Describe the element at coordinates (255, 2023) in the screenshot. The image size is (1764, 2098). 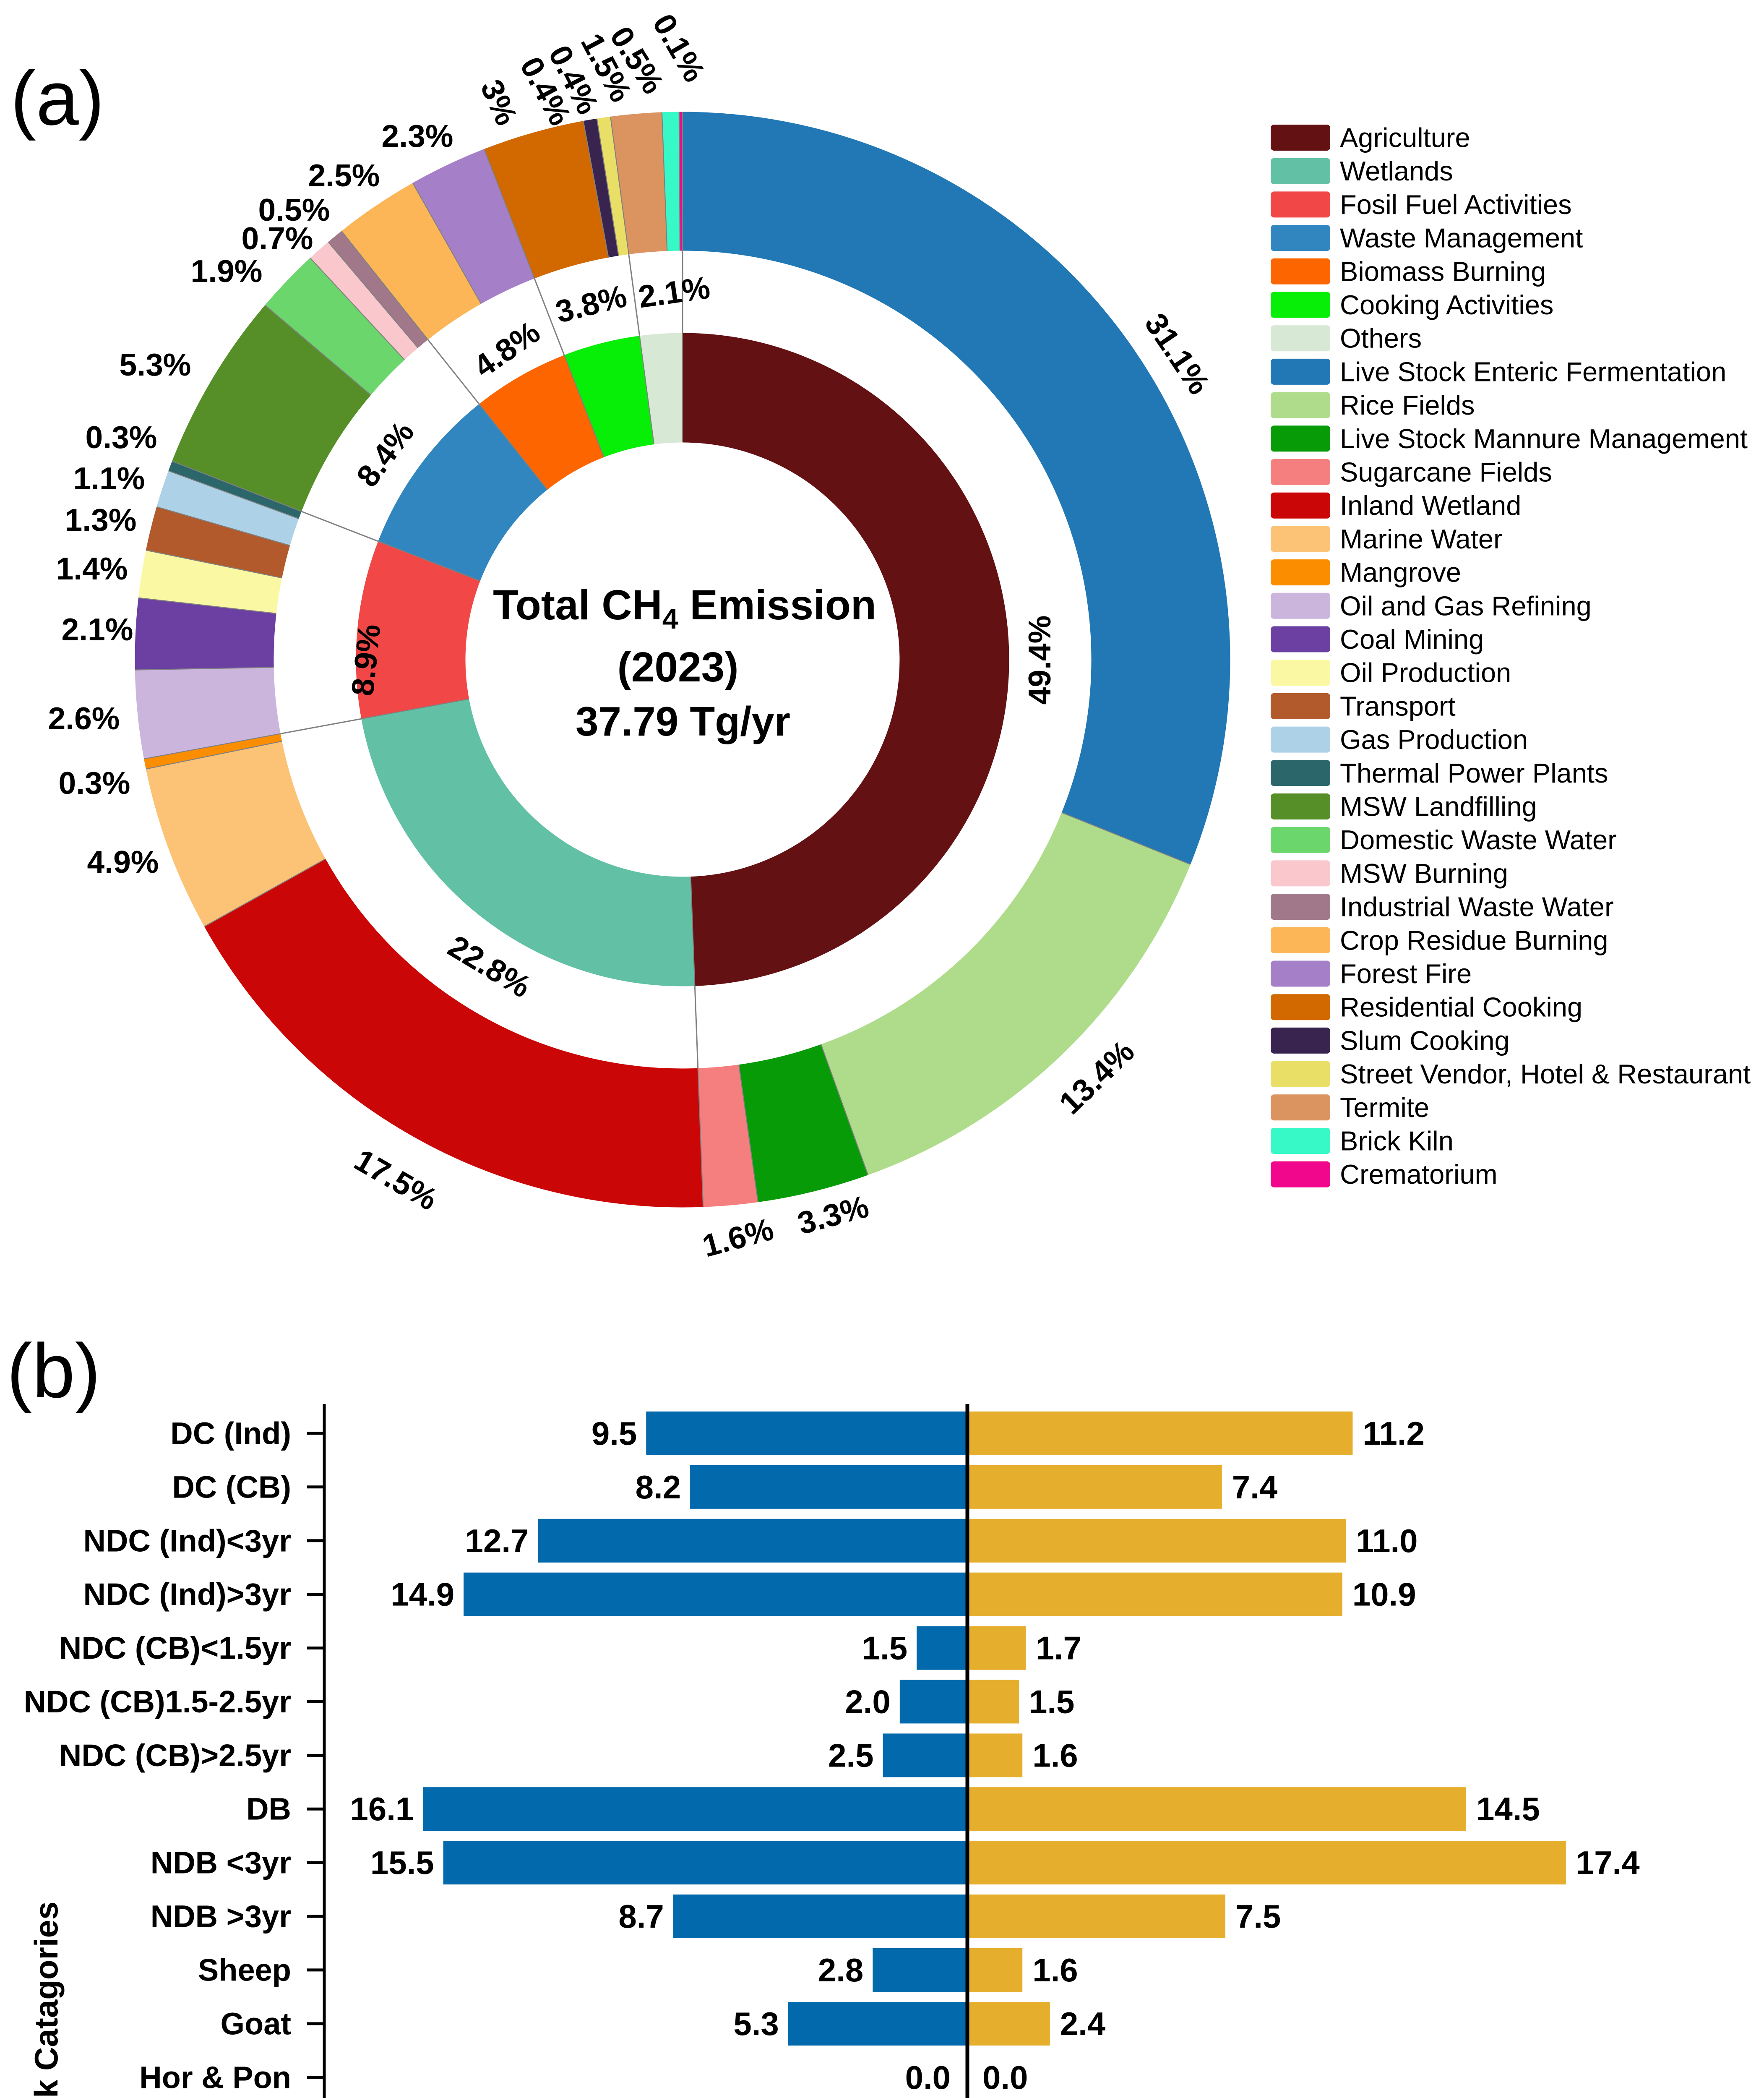
I see `svg-text: Goat` at that location.